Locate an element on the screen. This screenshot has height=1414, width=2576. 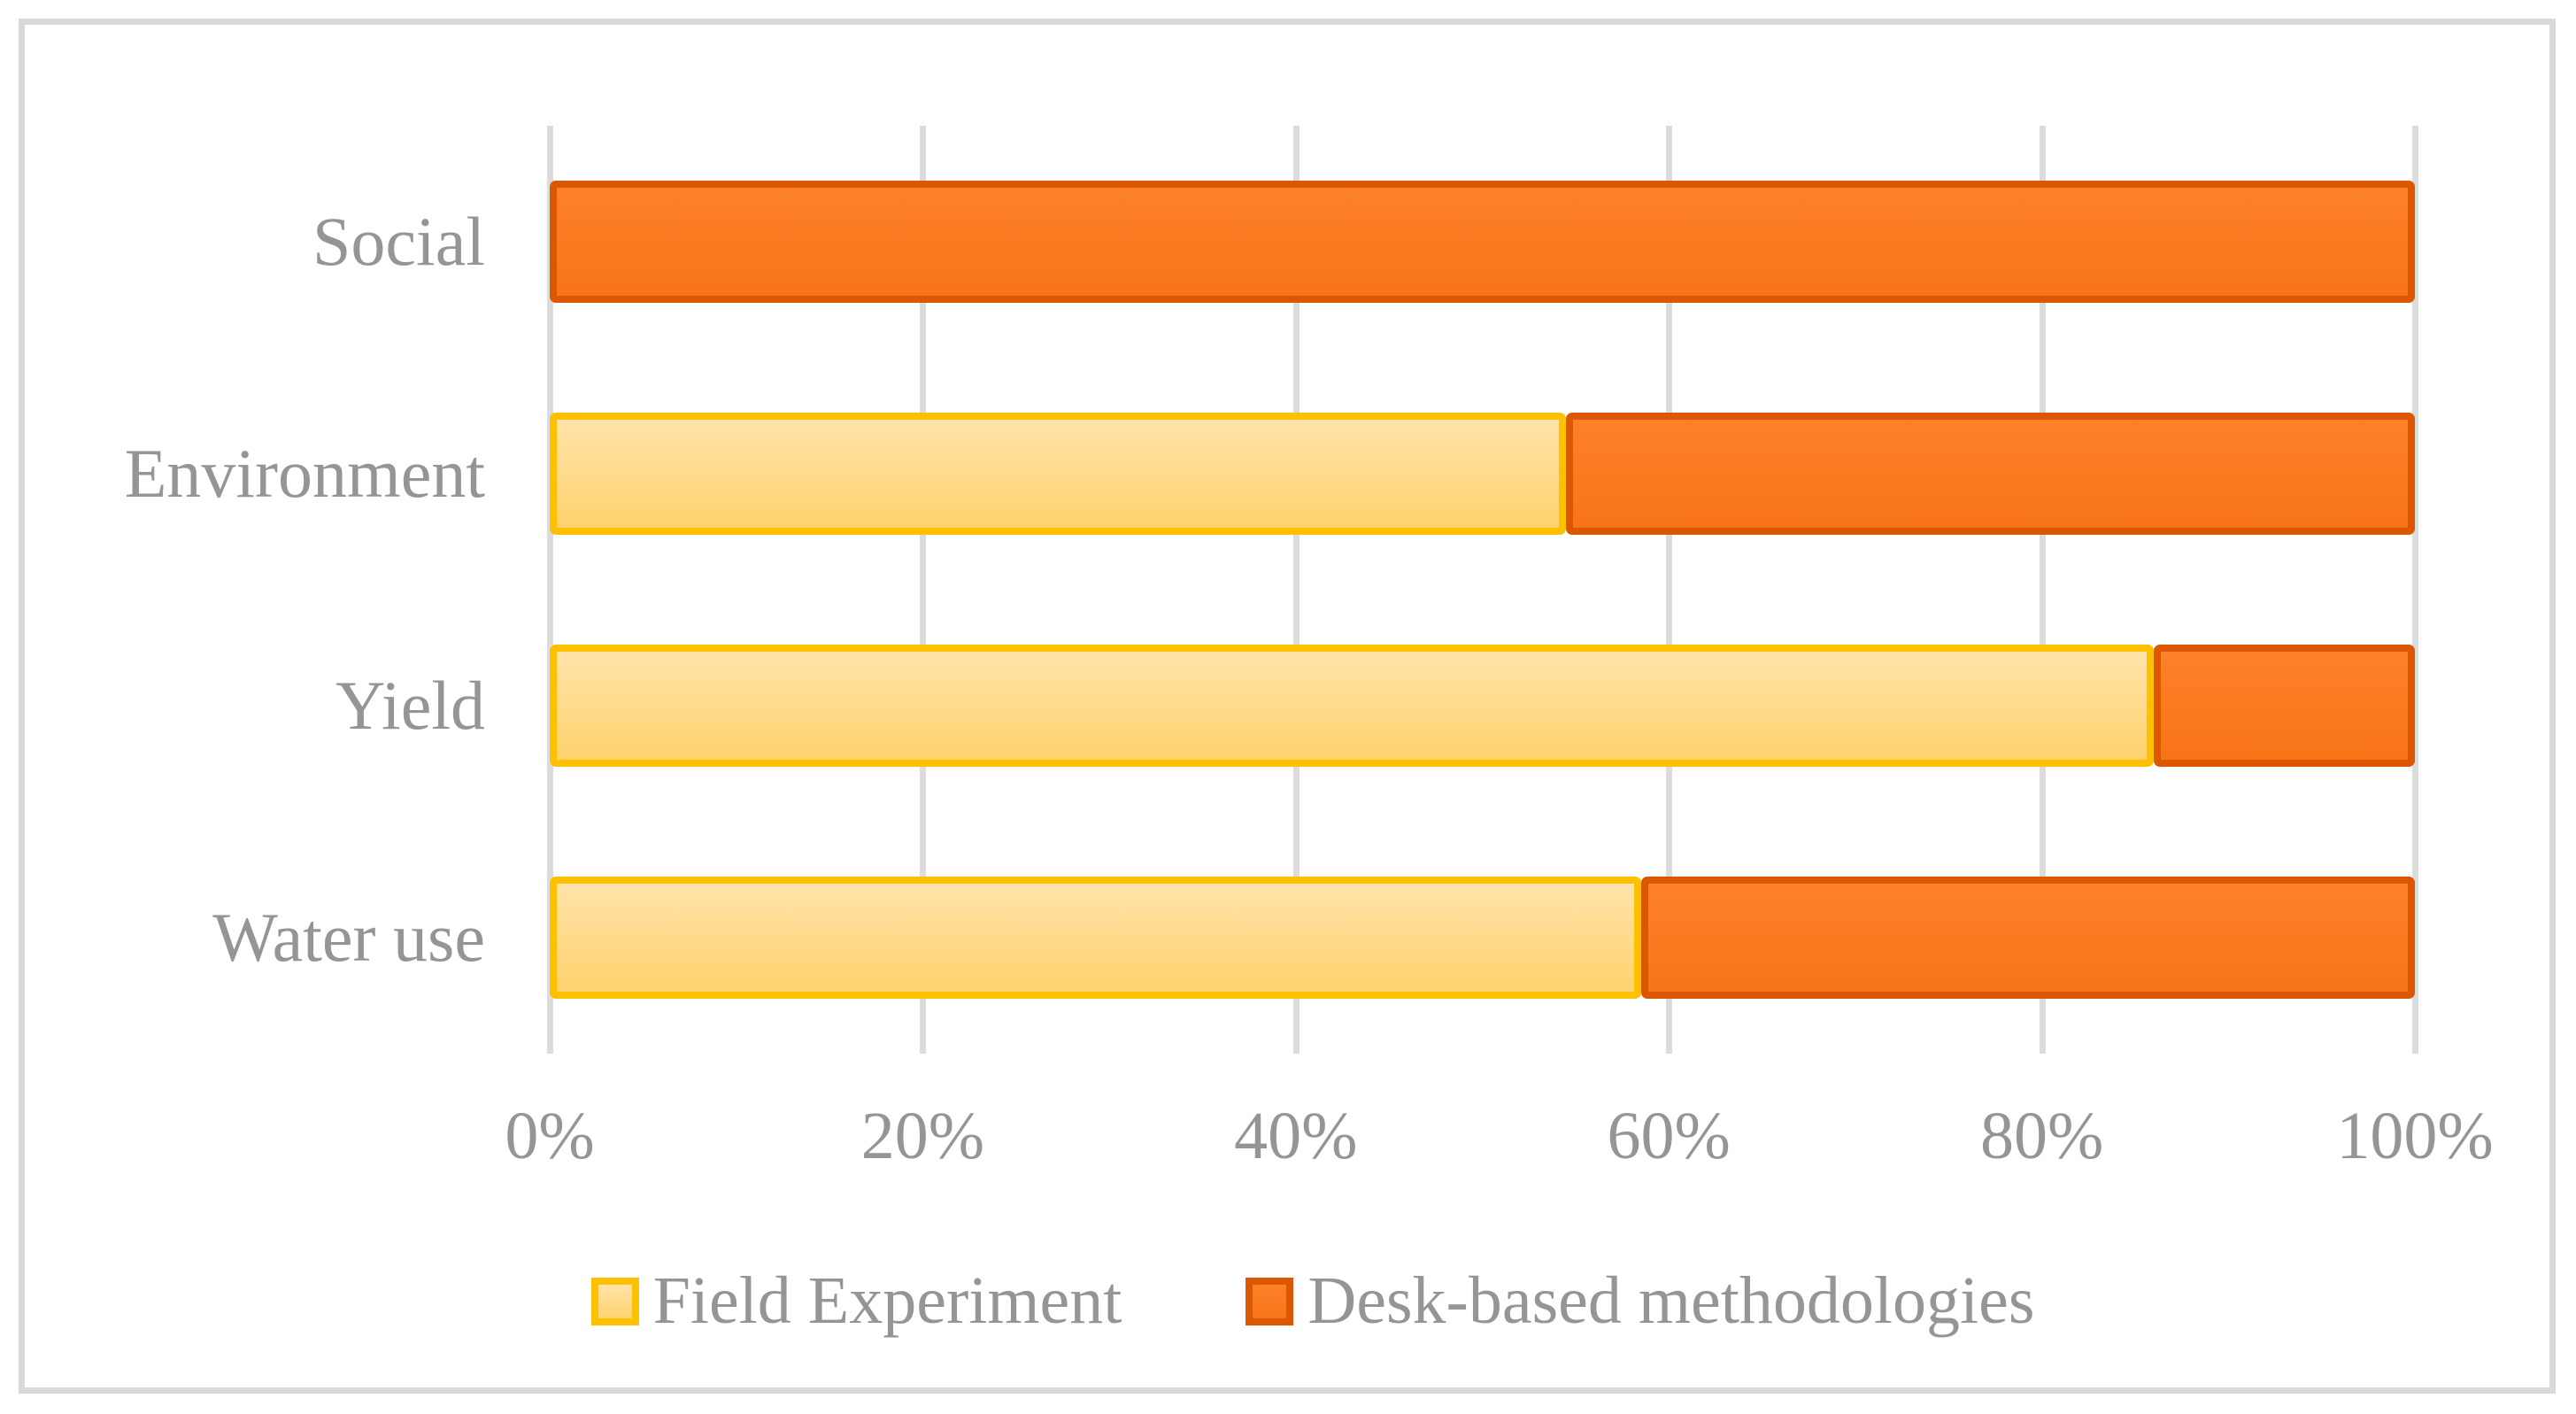
legend-item-desk-based-methodologies: Desk-based methodologies is located at coordinates (1640, 1301).